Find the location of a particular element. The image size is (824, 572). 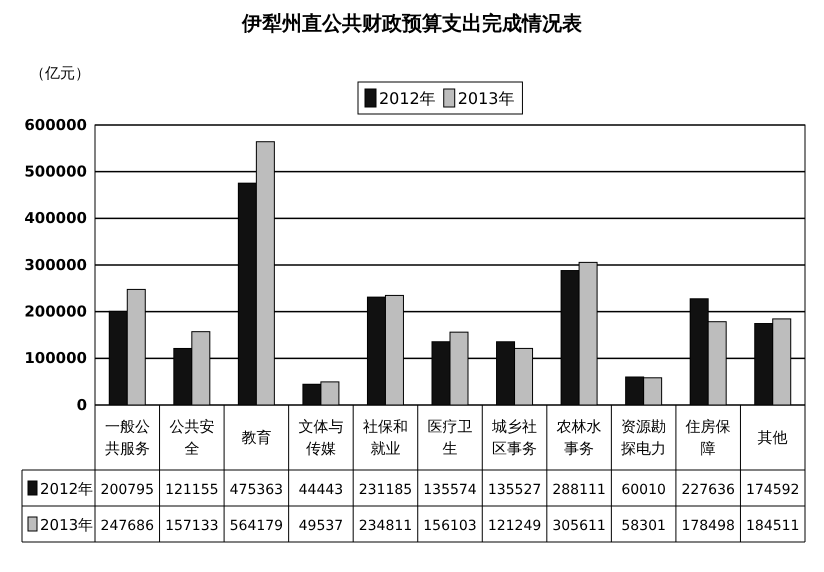

x-tick-label: 一般公共服务 is located at coordinates (127, 438).